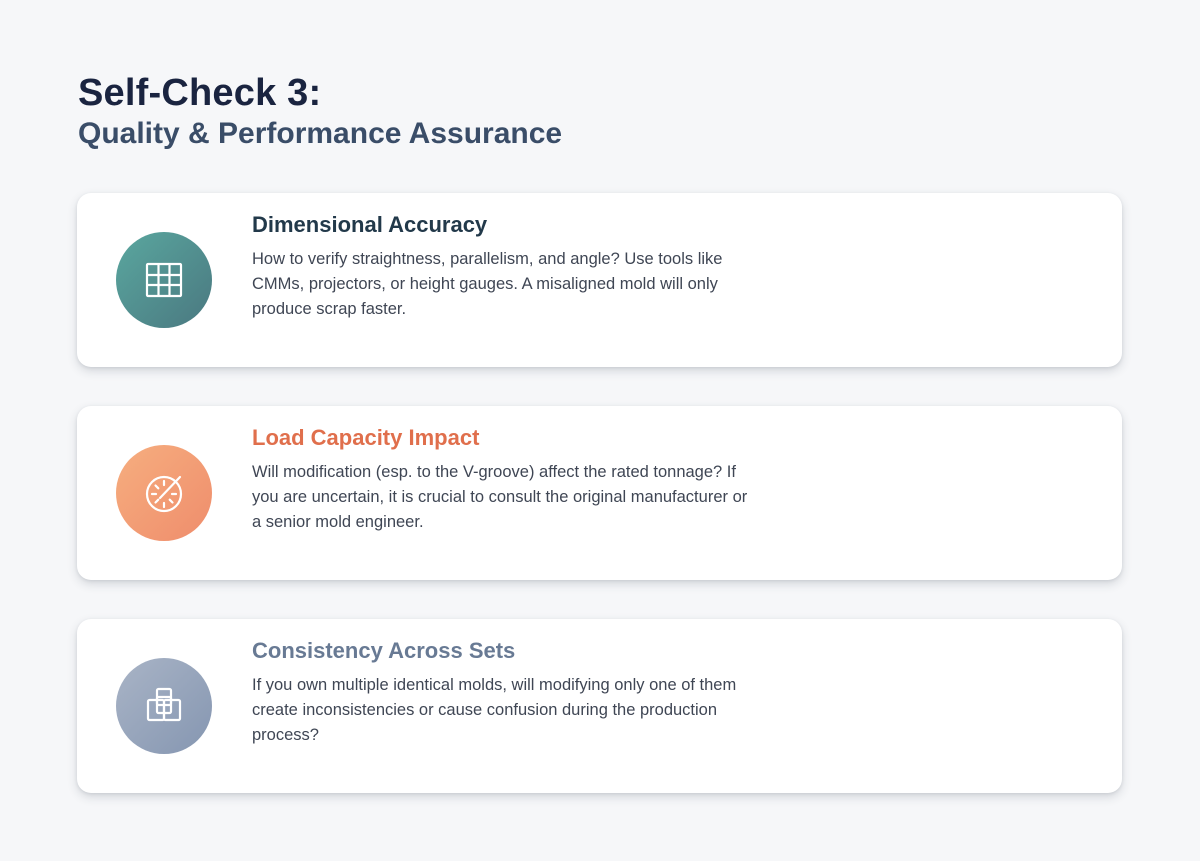  What do you see at coordinates (384, 650) in the screenshot?
I see `card-title: Consistency Across Sets` at bounding box center [384, 650].